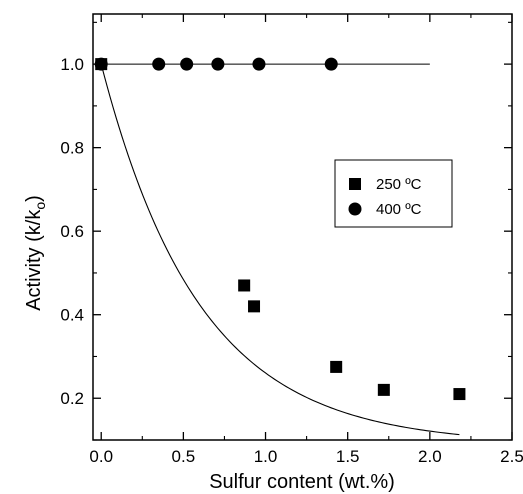  I want to click on y-axis-title-close: ), so click(34, 198).